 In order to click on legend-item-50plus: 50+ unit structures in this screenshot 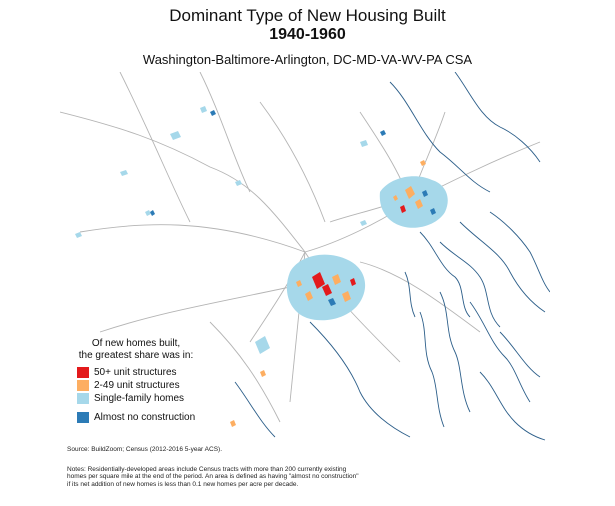, I will do `click(136, 372)`.